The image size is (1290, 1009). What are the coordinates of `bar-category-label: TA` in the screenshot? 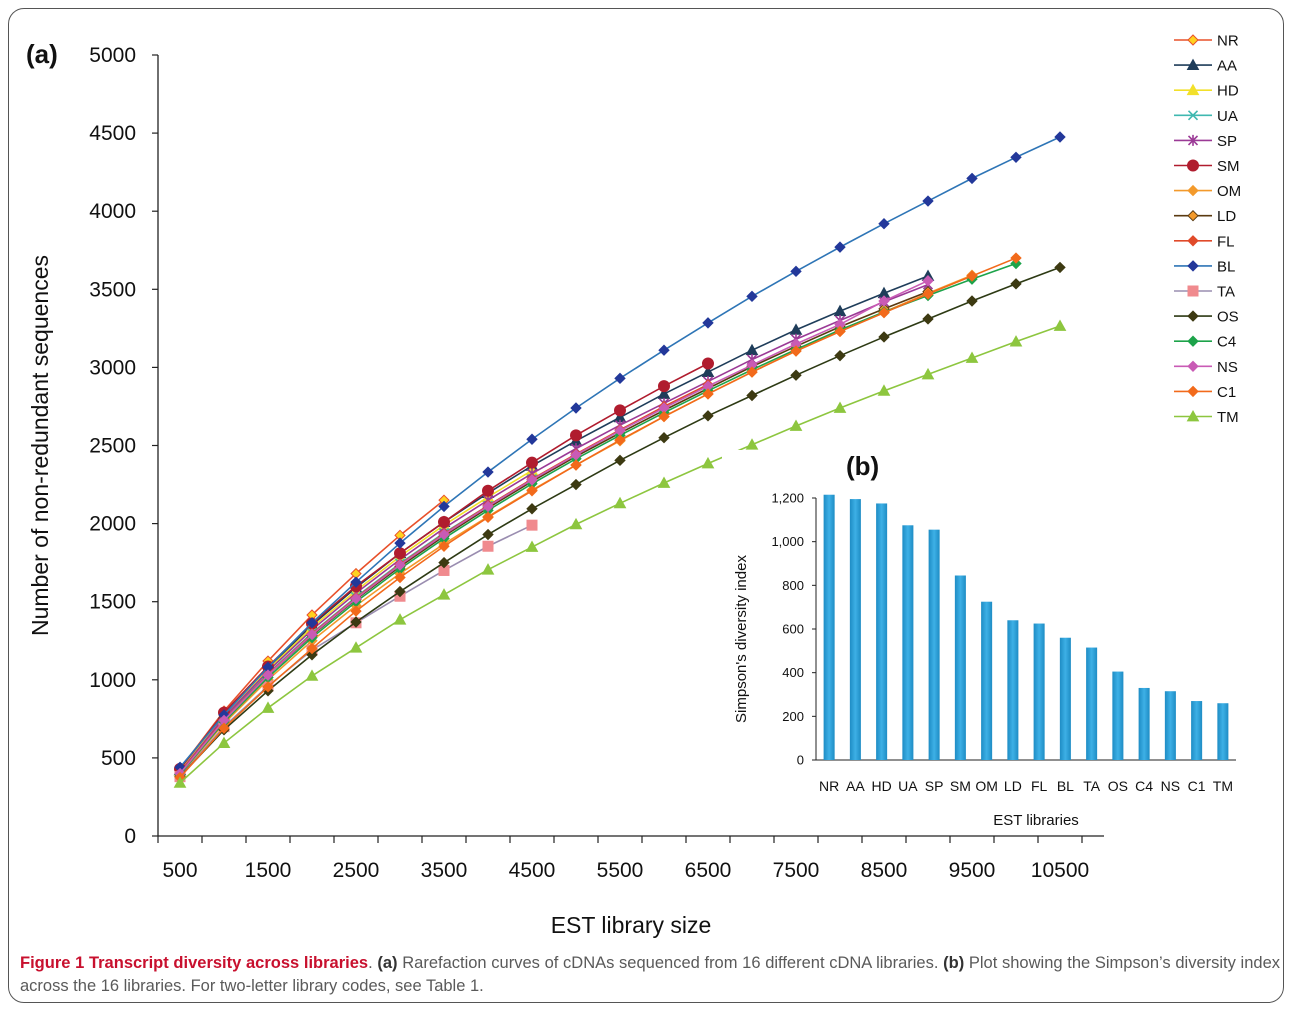 It's located at (1092, 786).